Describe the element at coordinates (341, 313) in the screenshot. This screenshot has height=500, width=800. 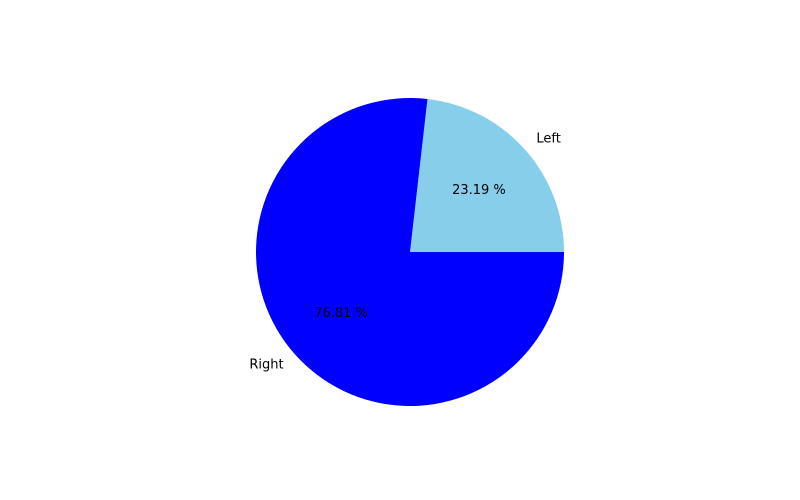
I see `pct-label-right: 76.81 %` at that location.